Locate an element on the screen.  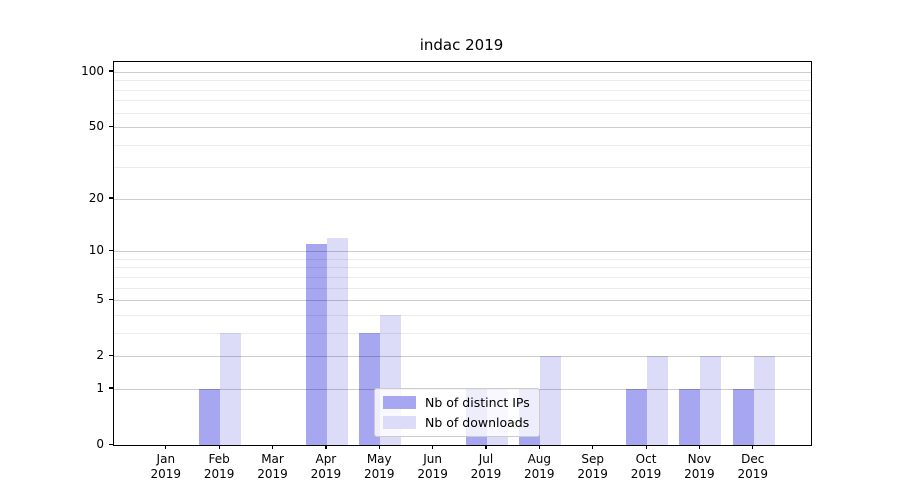
bar-apr-downloads is located at coordinates (337, 341).